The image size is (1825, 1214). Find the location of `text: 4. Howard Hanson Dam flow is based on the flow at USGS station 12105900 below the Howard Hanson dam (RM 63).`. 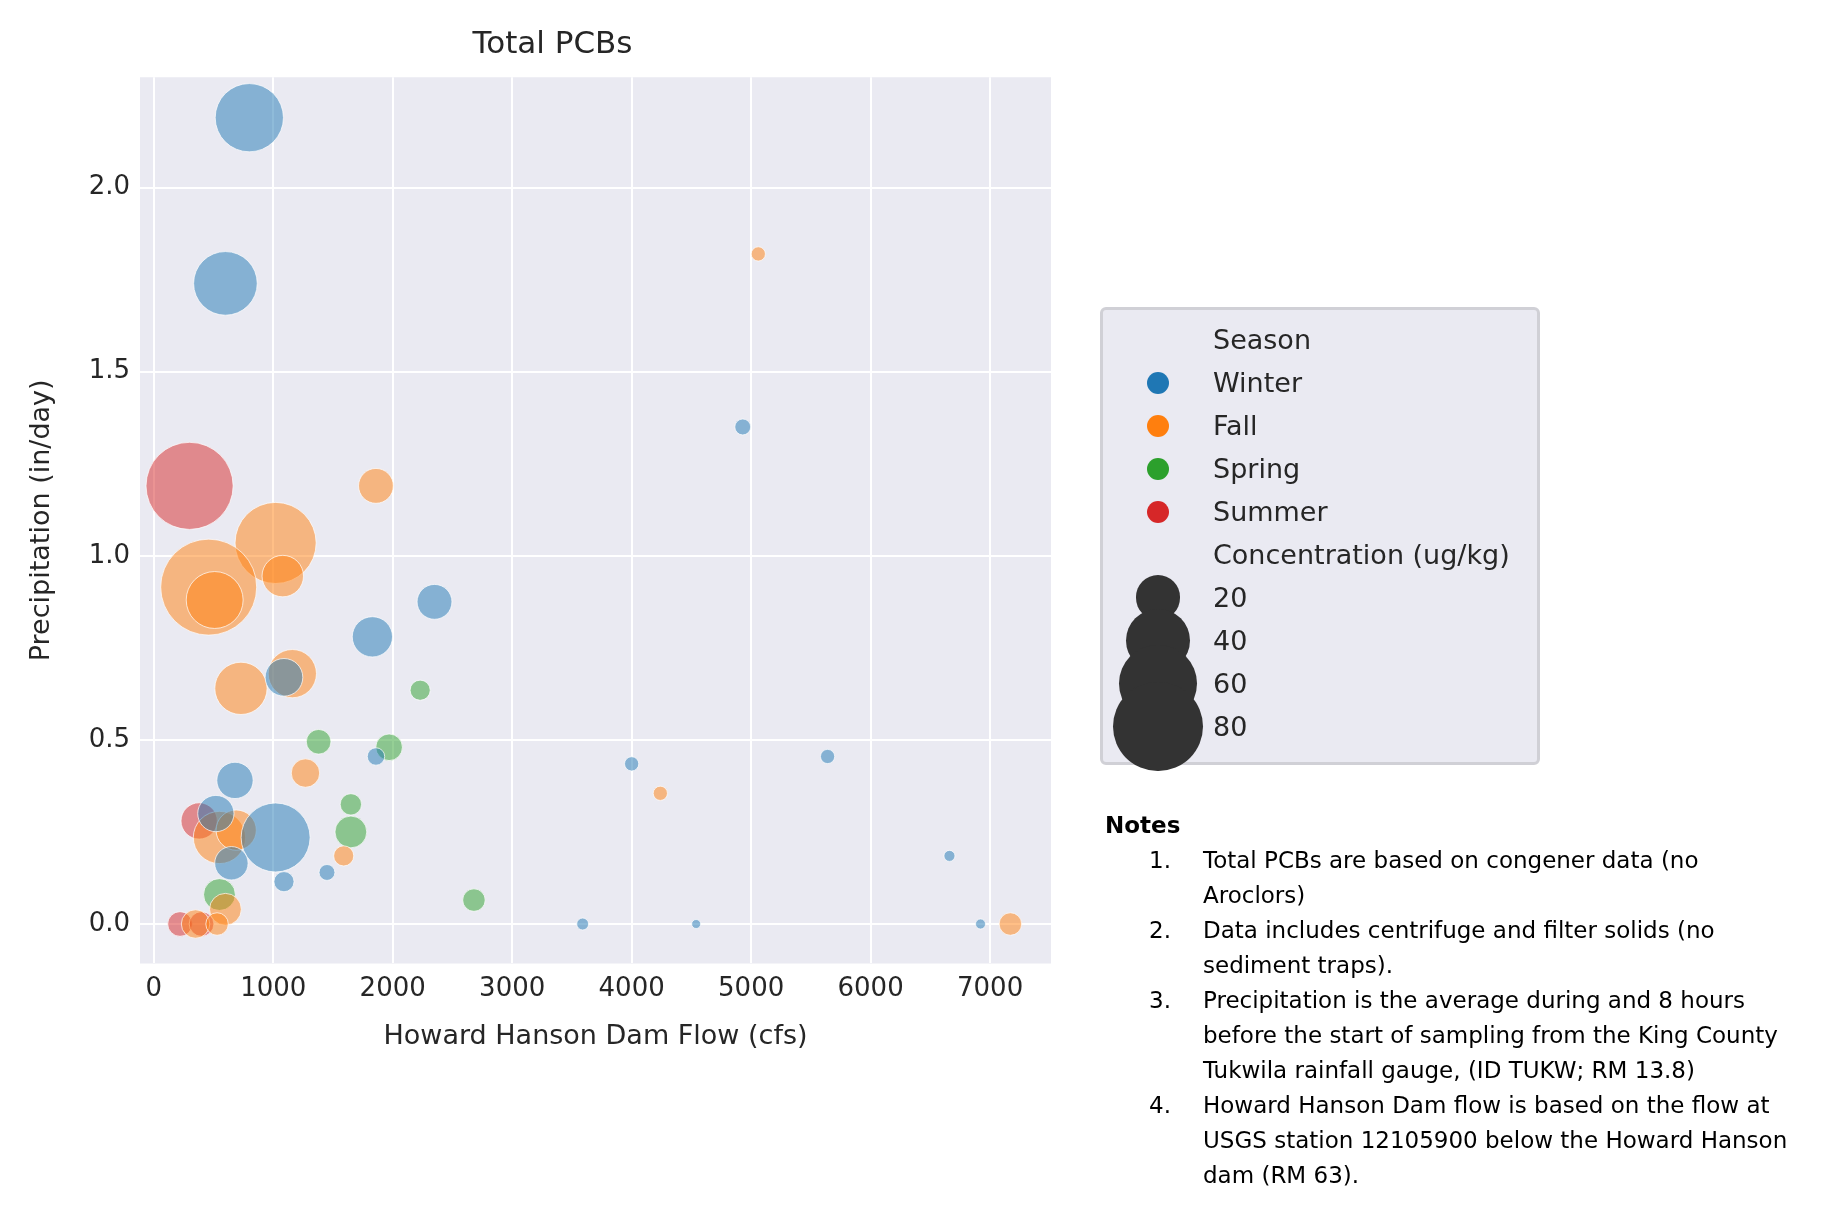

text: 4. Howard Hanson Dam flow is based on the flow at USGS station 12105900 below the Howard Hanson dam (RM 63). is located at coordinates (1468, 1140).